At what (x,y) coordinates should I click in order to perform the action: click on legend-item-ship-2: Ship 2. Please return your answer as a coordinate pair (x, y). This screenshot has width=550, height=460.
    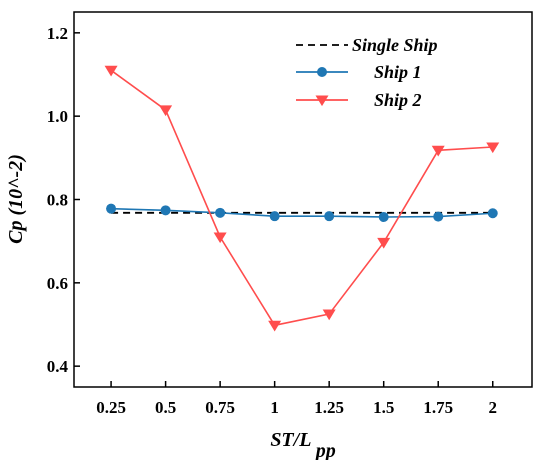
    Looking at the image, I should click on (359, 100).